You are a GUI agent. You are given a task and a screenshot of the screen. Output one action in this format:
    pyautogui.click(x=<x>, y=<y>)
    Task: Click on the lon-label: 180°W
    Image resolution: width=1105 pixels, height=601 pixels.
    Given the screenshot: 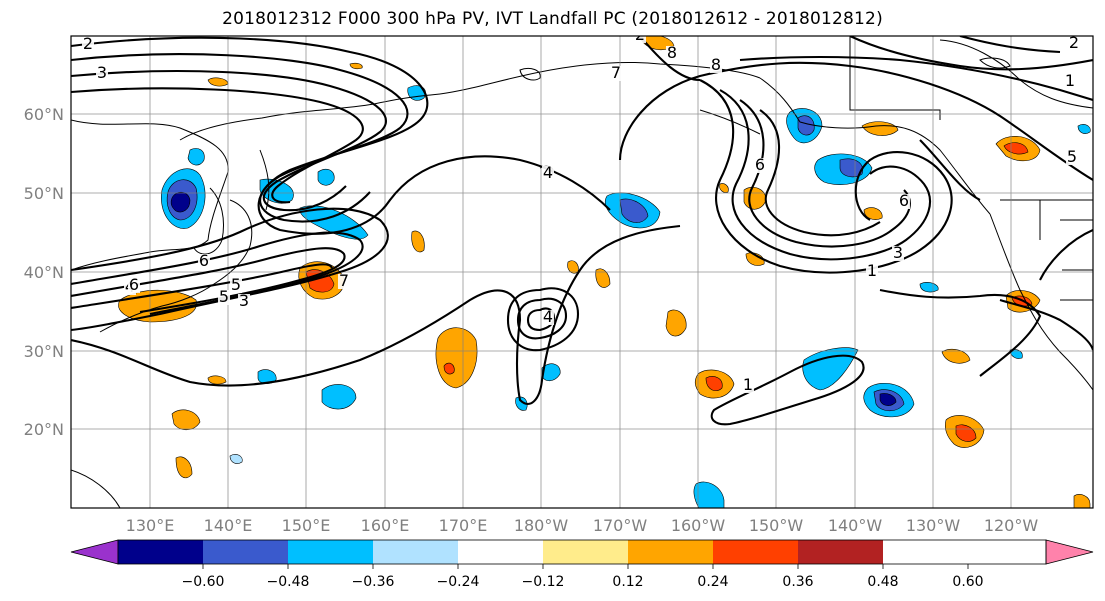 What is the action you would take?
    pyautogui.click(x=541, y=525)
    